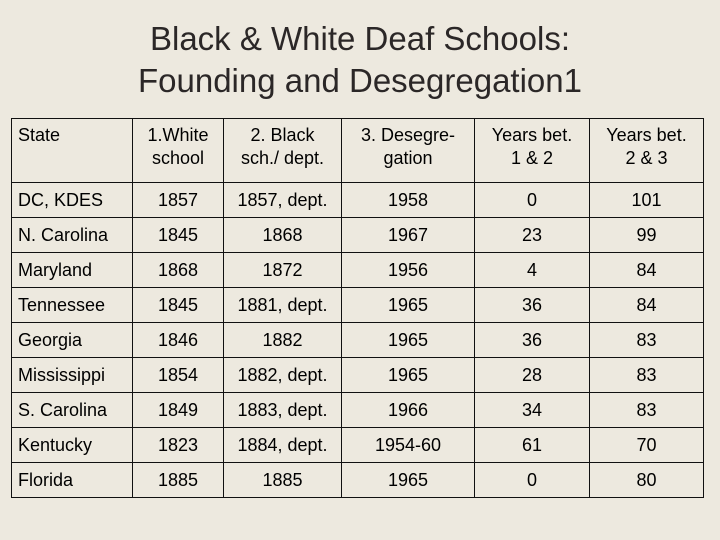 The image size is (720, 540). What do you see at coordinates (282, 270) in the screenshot?
I see `cell-black-school: 1872` at bounding box center [282, 270].